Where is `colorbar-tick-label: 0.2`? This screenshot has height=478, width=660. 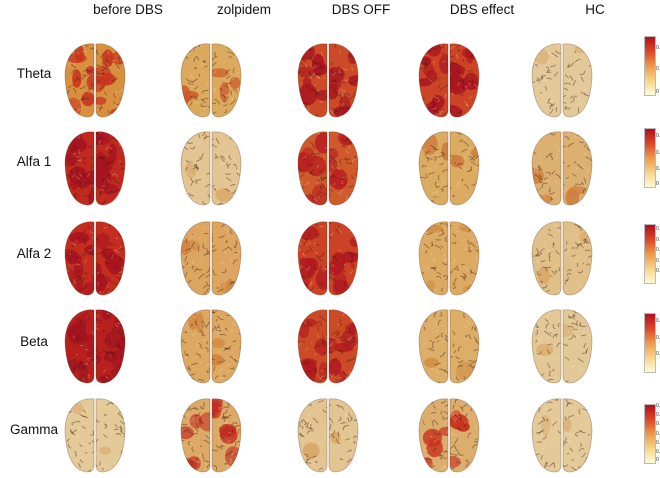 colorbar-tick-label: 0.2 is located at coordinates (658, 239).